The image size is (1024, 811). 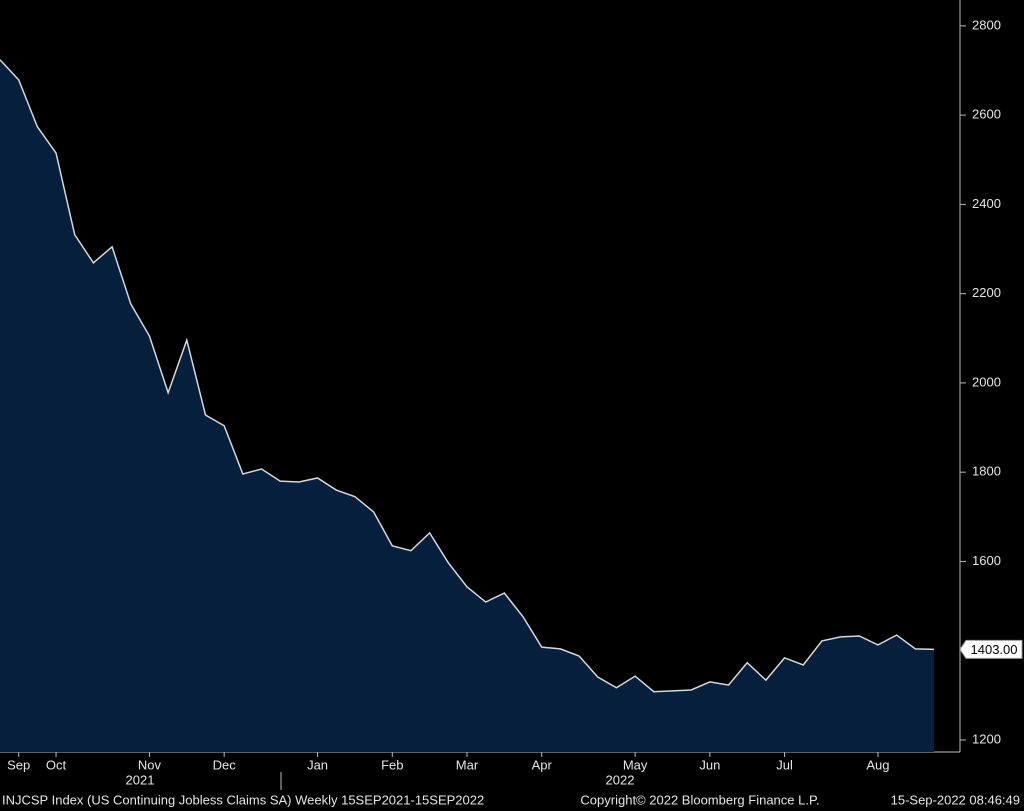 I want to click on footer-timestamp: 15-Sep-2022 08:46:49, so click(x=955, y=799).